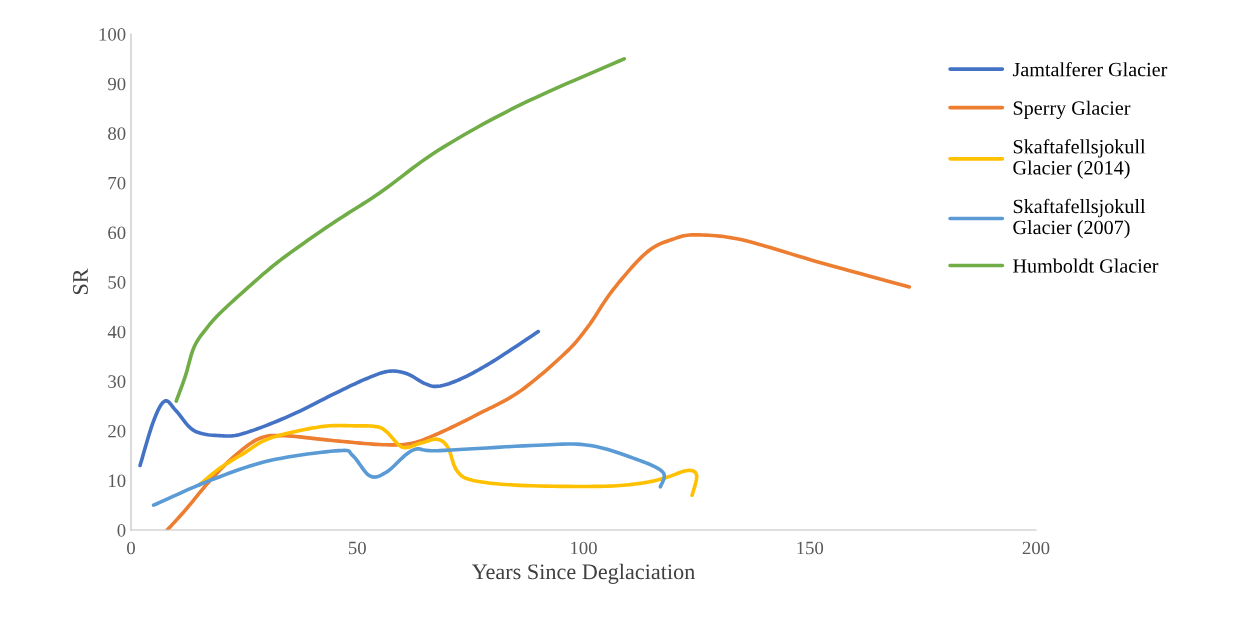 Image resolution: width=1252 pixels, height=636 pixels. I want to click on y-tick-label: 0, so click(121, 530).